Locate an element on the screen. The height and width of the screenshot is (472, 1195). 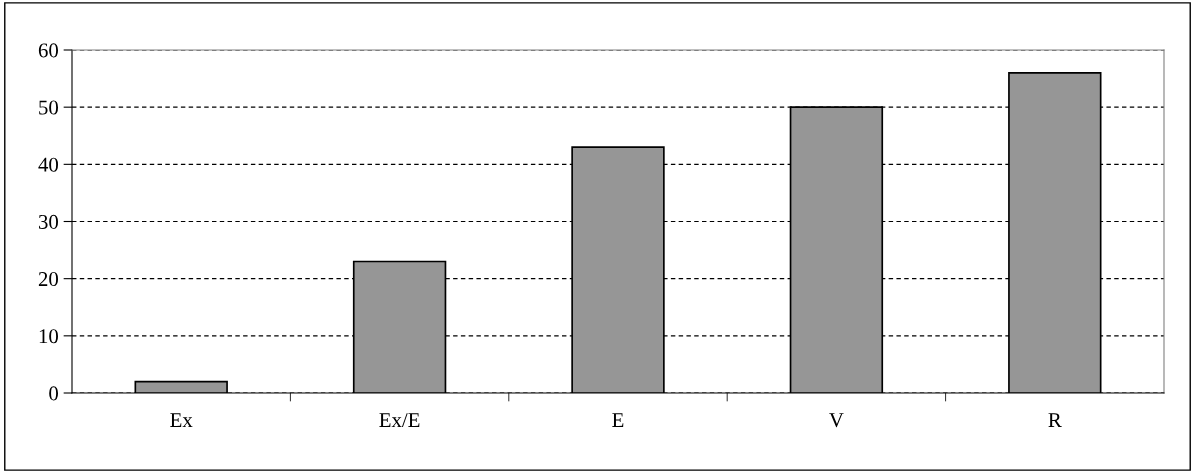
y-tick-label: 40 is located at coordinates (48, 164).